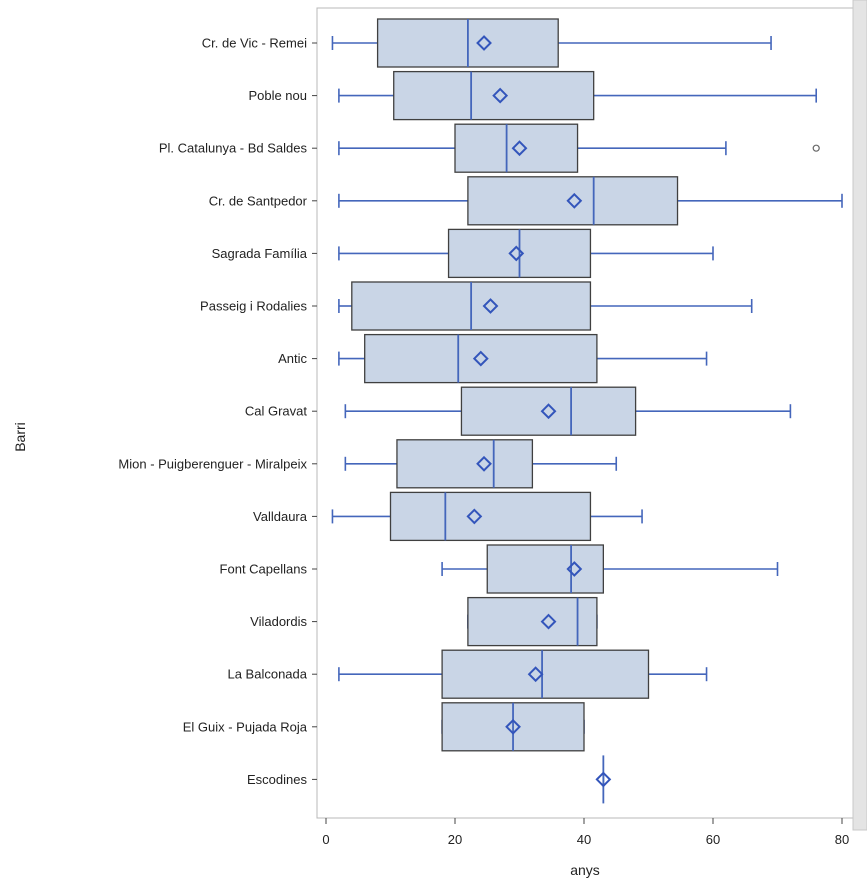 The width and height of the screenshot is (867, 882). I want to click on category-label: Passeig i Rodalies, so click(253, 306).